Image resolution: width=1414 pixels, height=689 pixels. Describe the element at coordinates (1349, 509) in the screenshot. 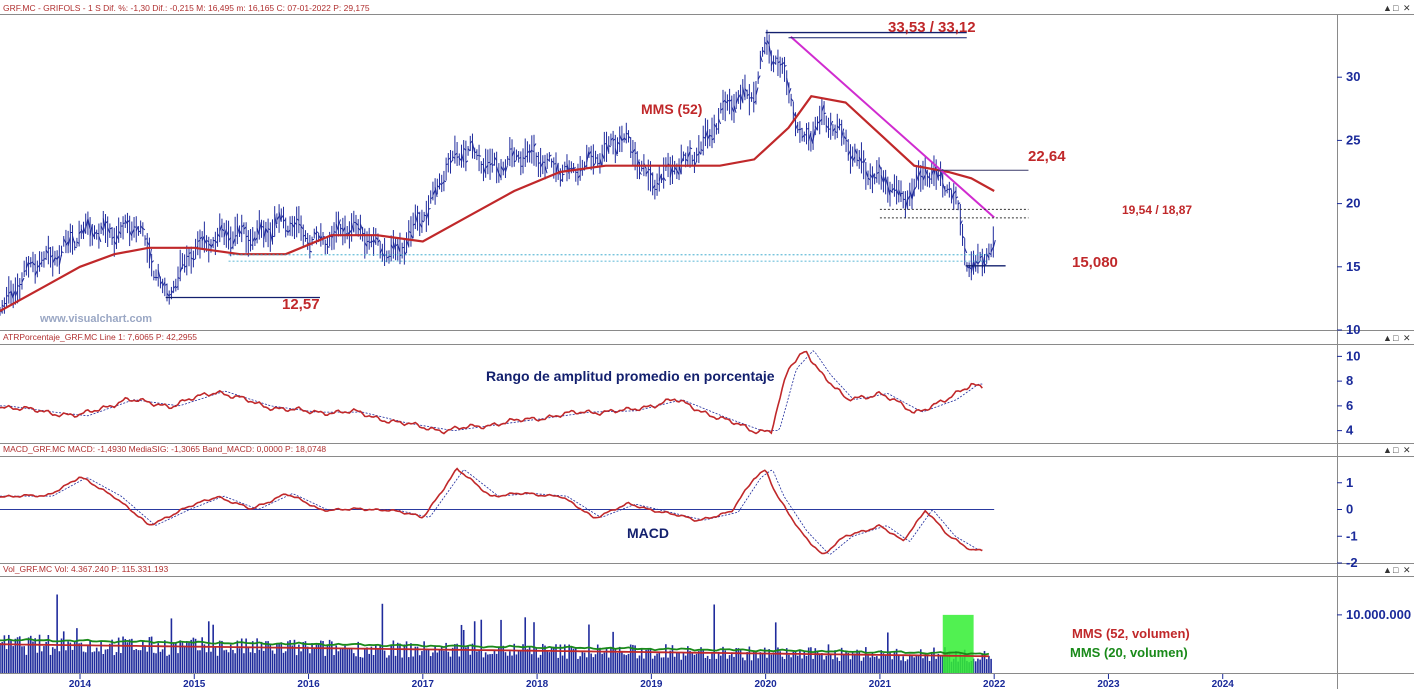

I see `macd-y-tick-label: 0` at that location.